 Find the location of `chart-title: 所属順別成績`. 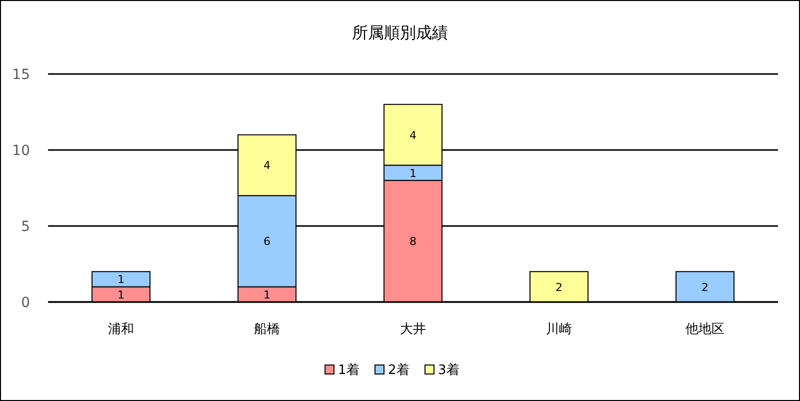

chart-title: 所属順別成績 is located at coordinates (400, 32).